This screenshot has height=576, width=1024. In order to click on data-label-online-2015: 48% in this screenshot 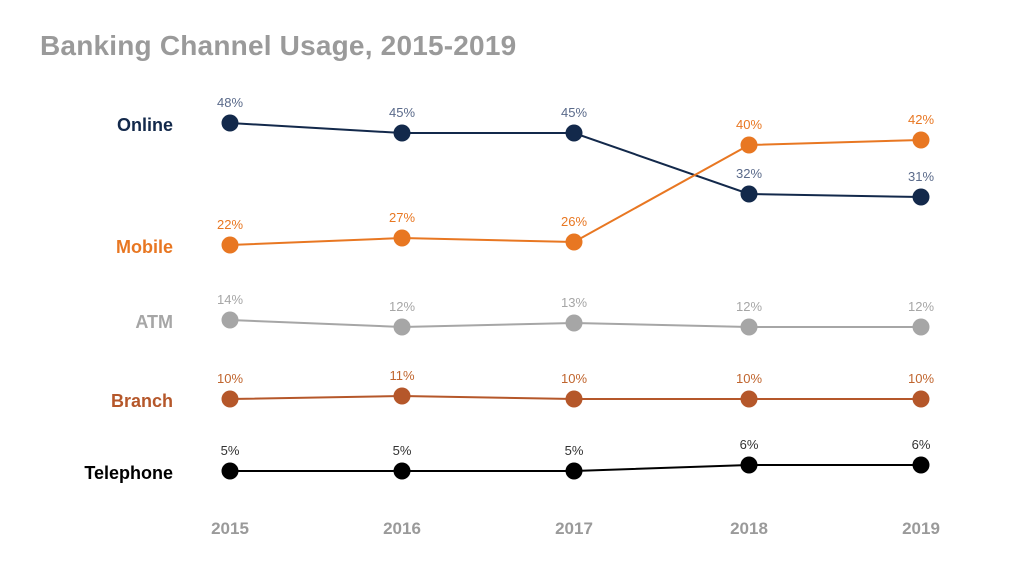, I will do `click(230, 102)`.